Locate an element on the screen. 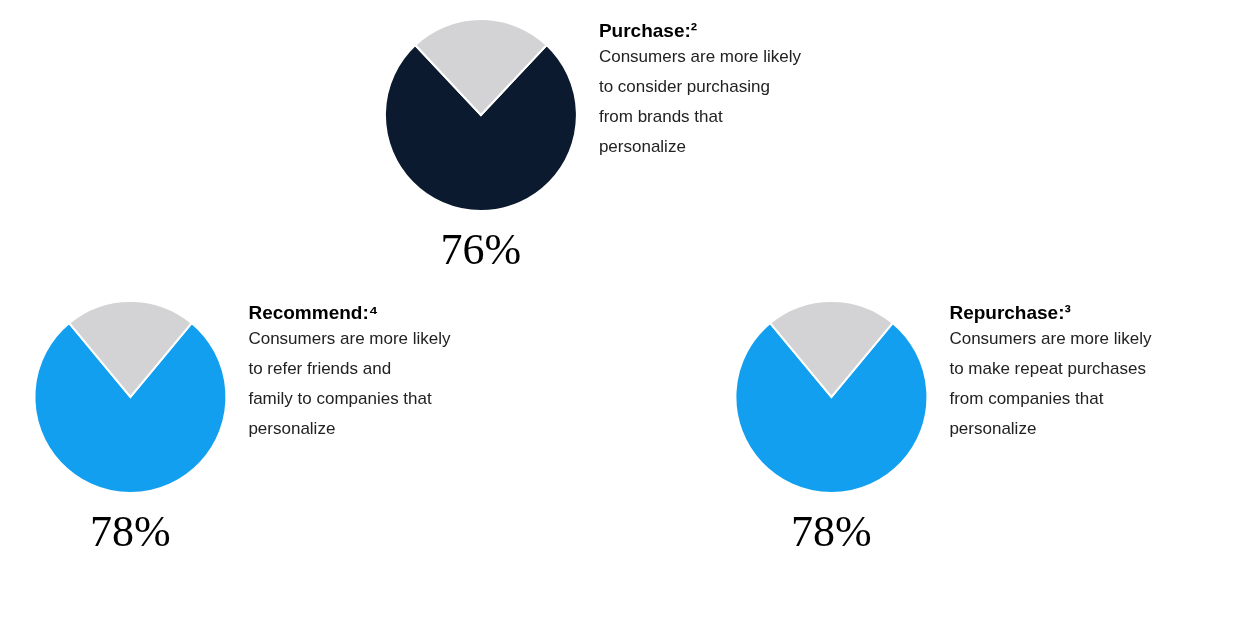  text: Purchase:² is located at coordinates (648, 30).